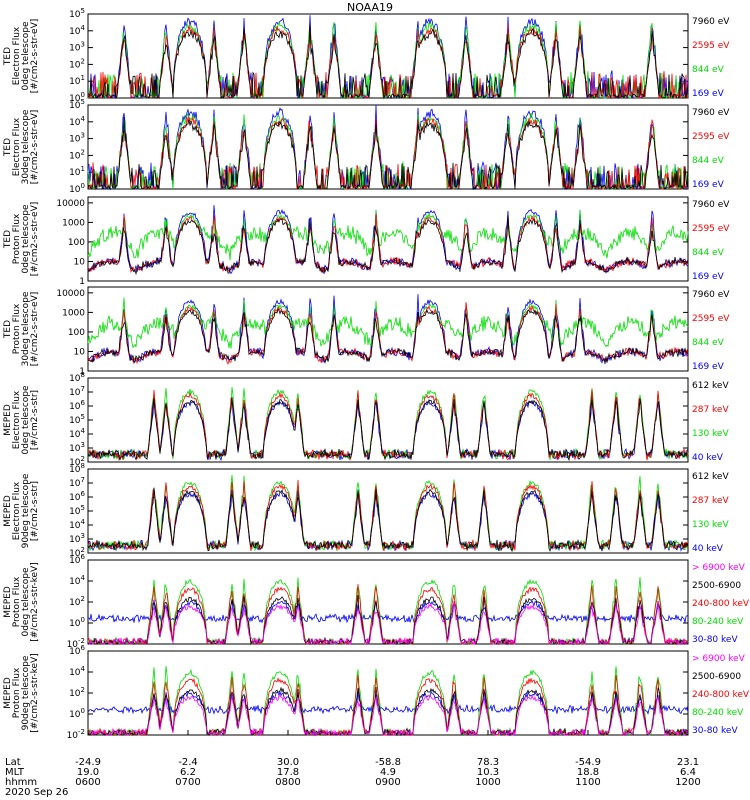 This screenshot has width=750, height=800. Describe the element at coordinates (487, 782) in the screenshot. I see `x-tick-label-hhmm: 1000` at that location.